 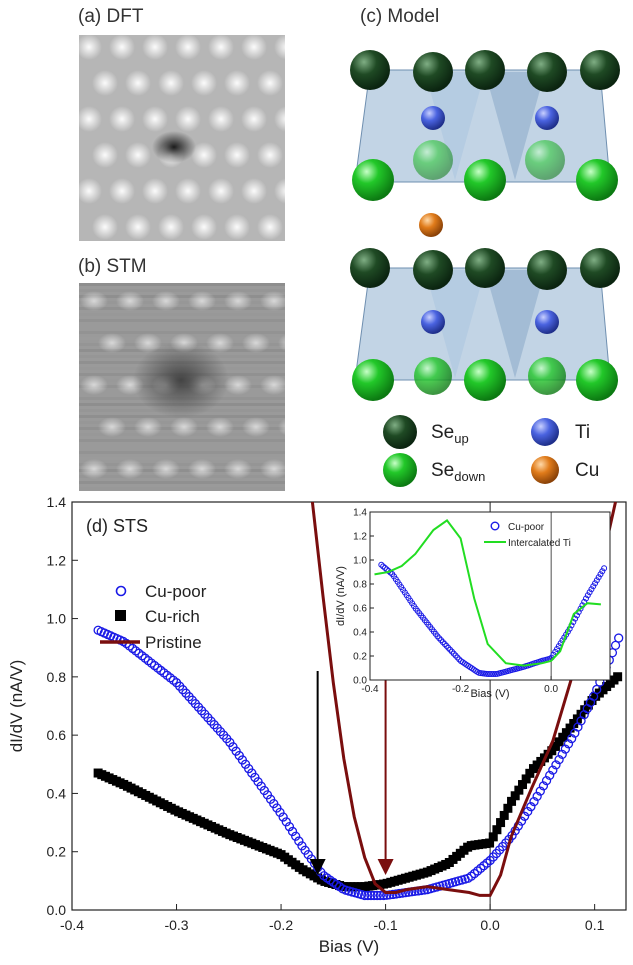 I want to click on inset-x-tick-label: 0.0, so click(x=551, y=689).